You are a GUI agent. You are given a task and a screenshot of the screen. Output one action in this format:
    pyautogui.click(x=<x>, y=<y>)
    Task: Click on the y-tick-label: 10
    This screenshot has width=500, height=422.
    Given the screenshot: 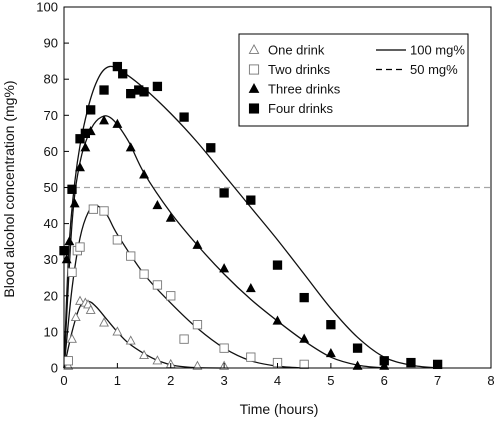 What is the action you would take?
    pyautogui.click(x=51, y=331)
    